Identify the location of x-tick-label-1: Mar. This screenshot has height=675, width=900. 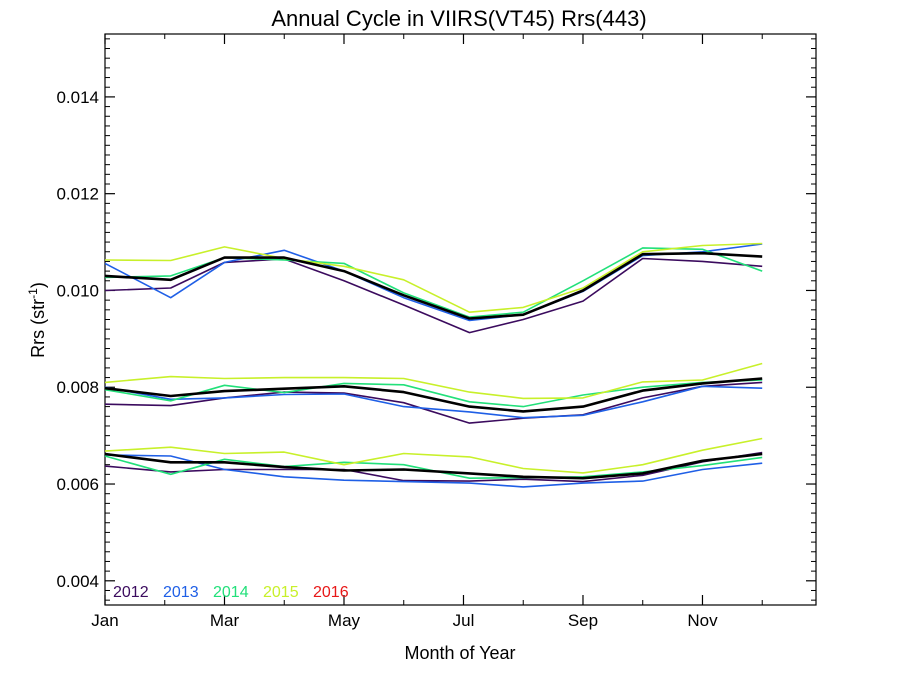
(225, 620).